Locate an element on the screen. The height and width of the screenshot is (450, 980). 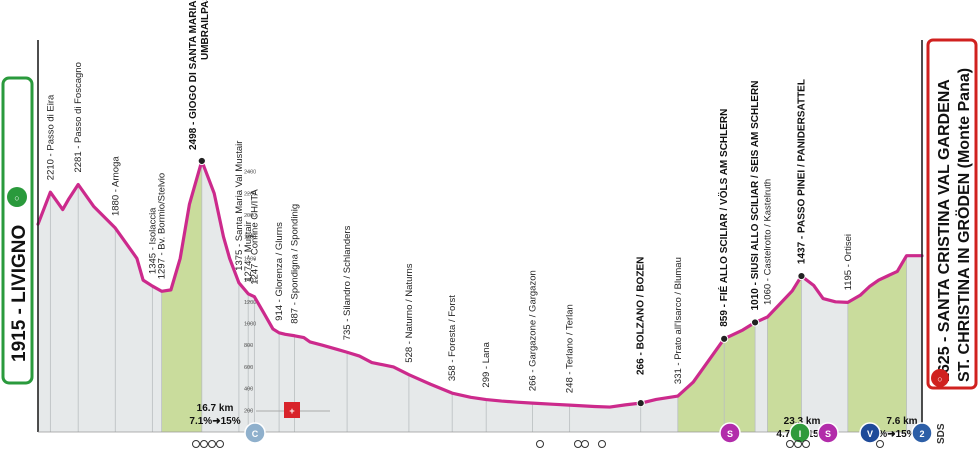
start-bike-badge is located at coordinates (17, 197).